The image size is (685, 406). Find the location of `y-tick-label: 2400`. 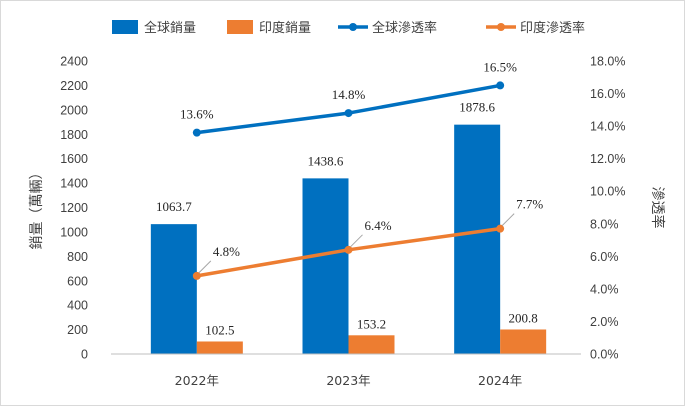

y-tick-label: 2400 is located at coordinates (74, 62).